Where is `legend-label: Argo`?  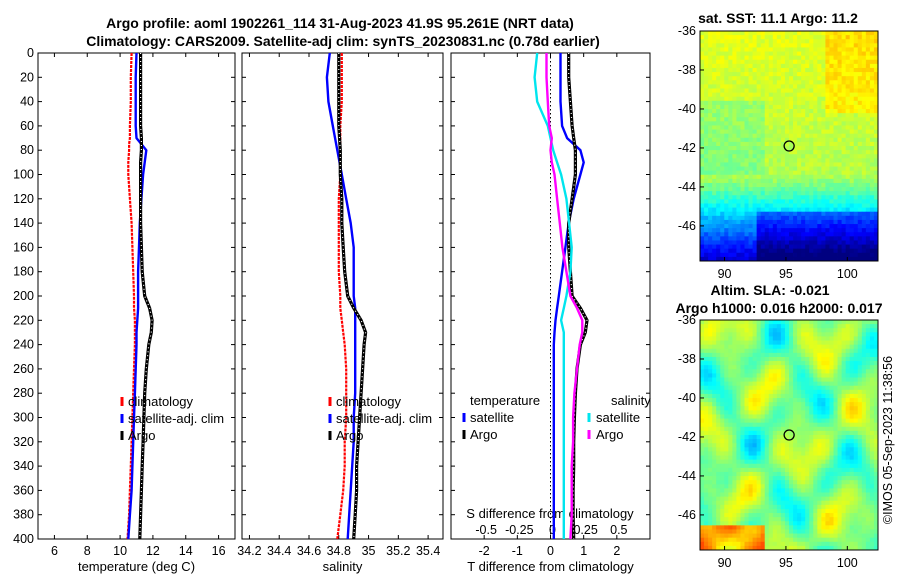
legend-label: Argo is located at coordinates (609, 434).